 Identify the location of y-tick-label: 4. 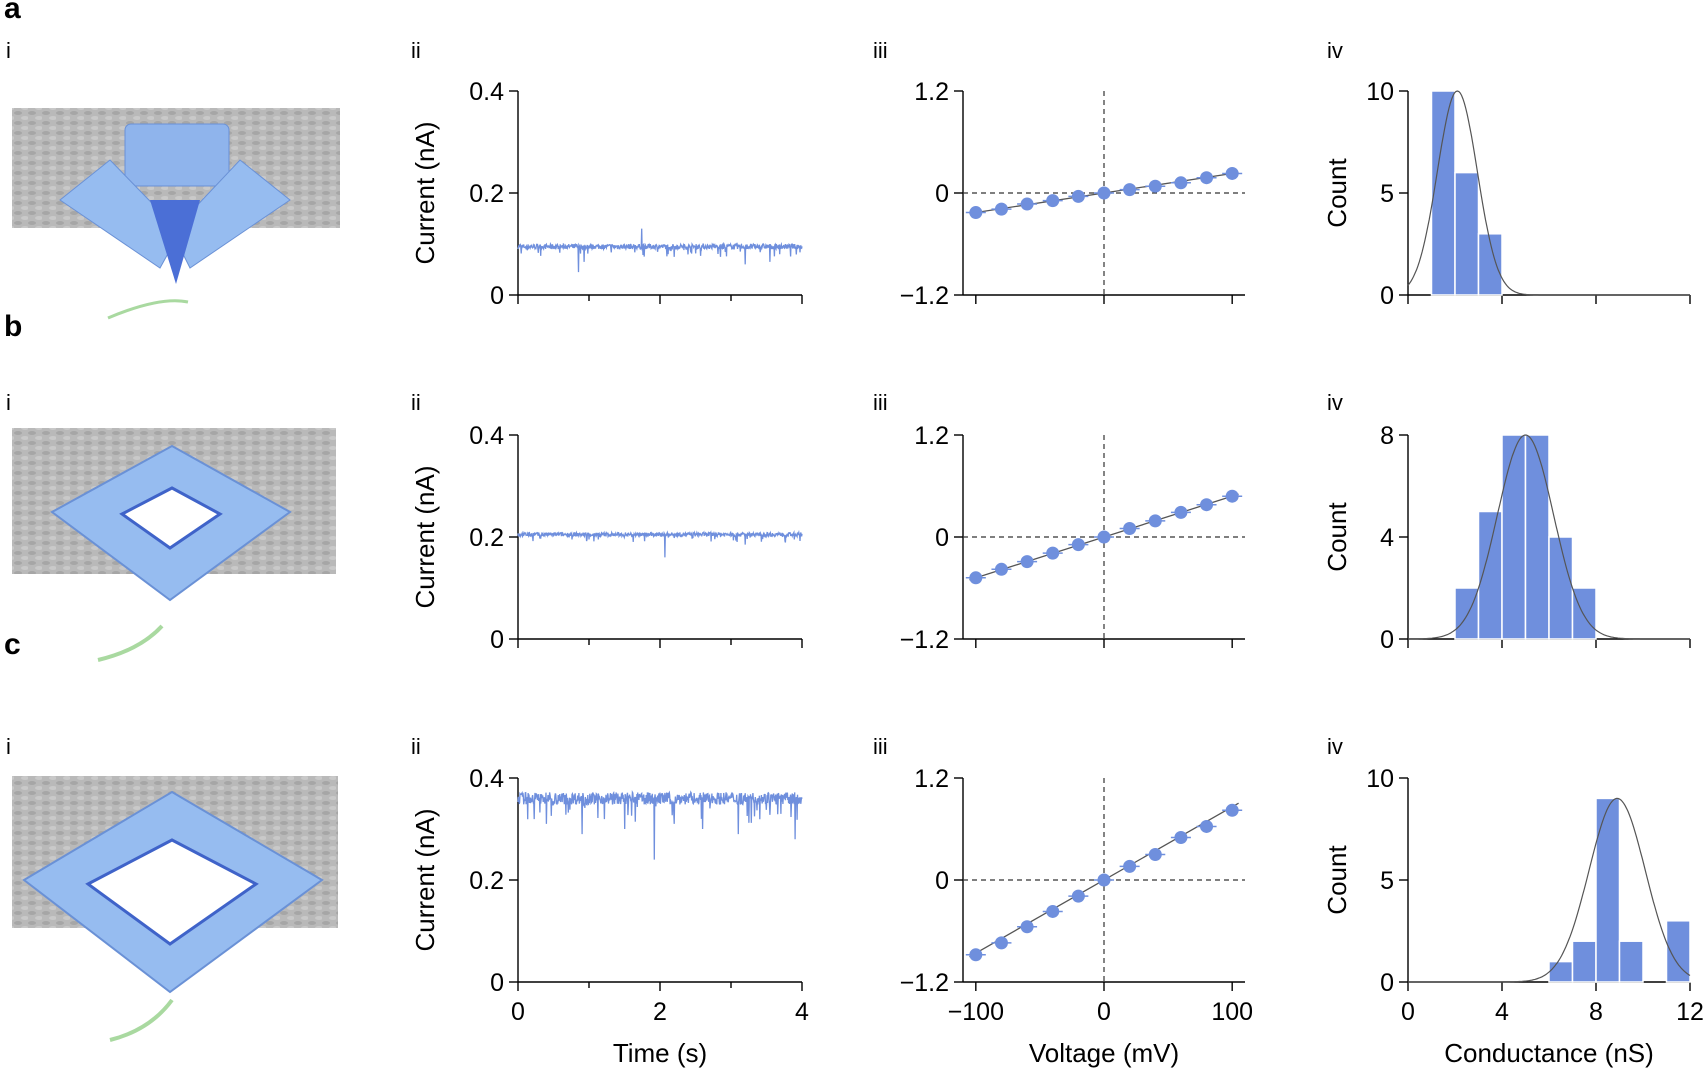
(1387, 538).